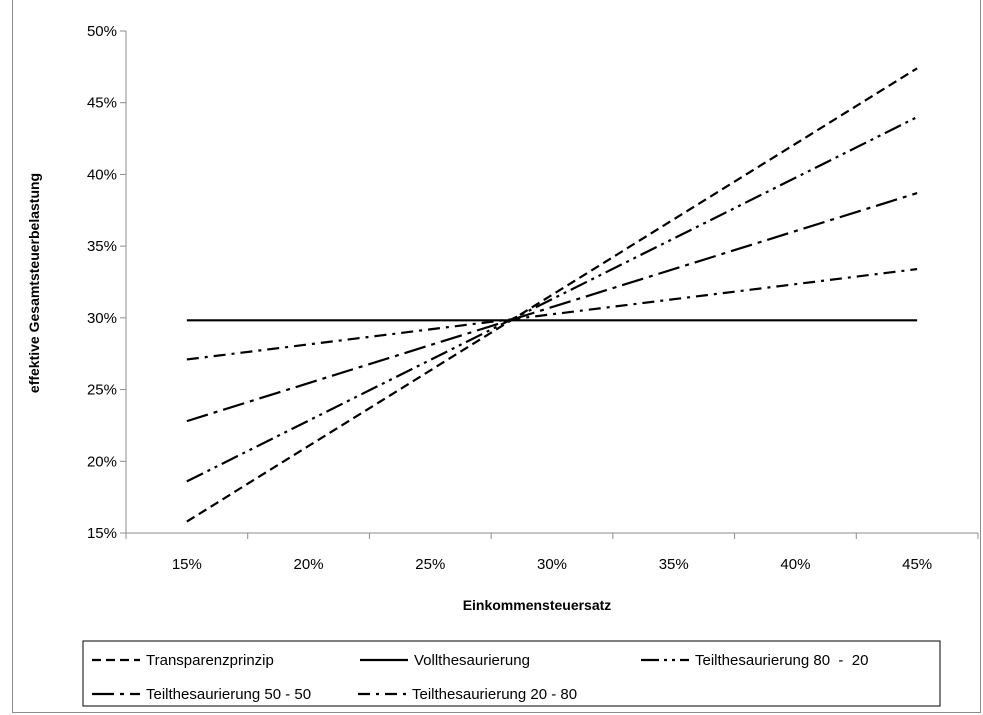 Image resolution: width=983 pixels, height=715 pixels. What do you see at coordinates (102, 390) in the screenshot?
I see `y-tick-label: 25%` at bounding box center [102, 390].